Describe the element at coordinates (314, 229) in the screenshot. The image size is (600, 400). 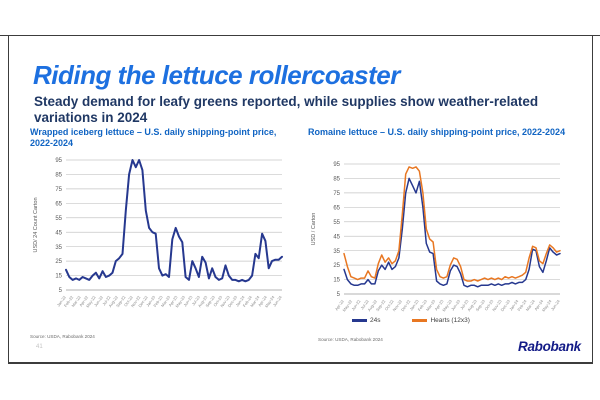
I see `svg-text: USD / Carton` at that location.